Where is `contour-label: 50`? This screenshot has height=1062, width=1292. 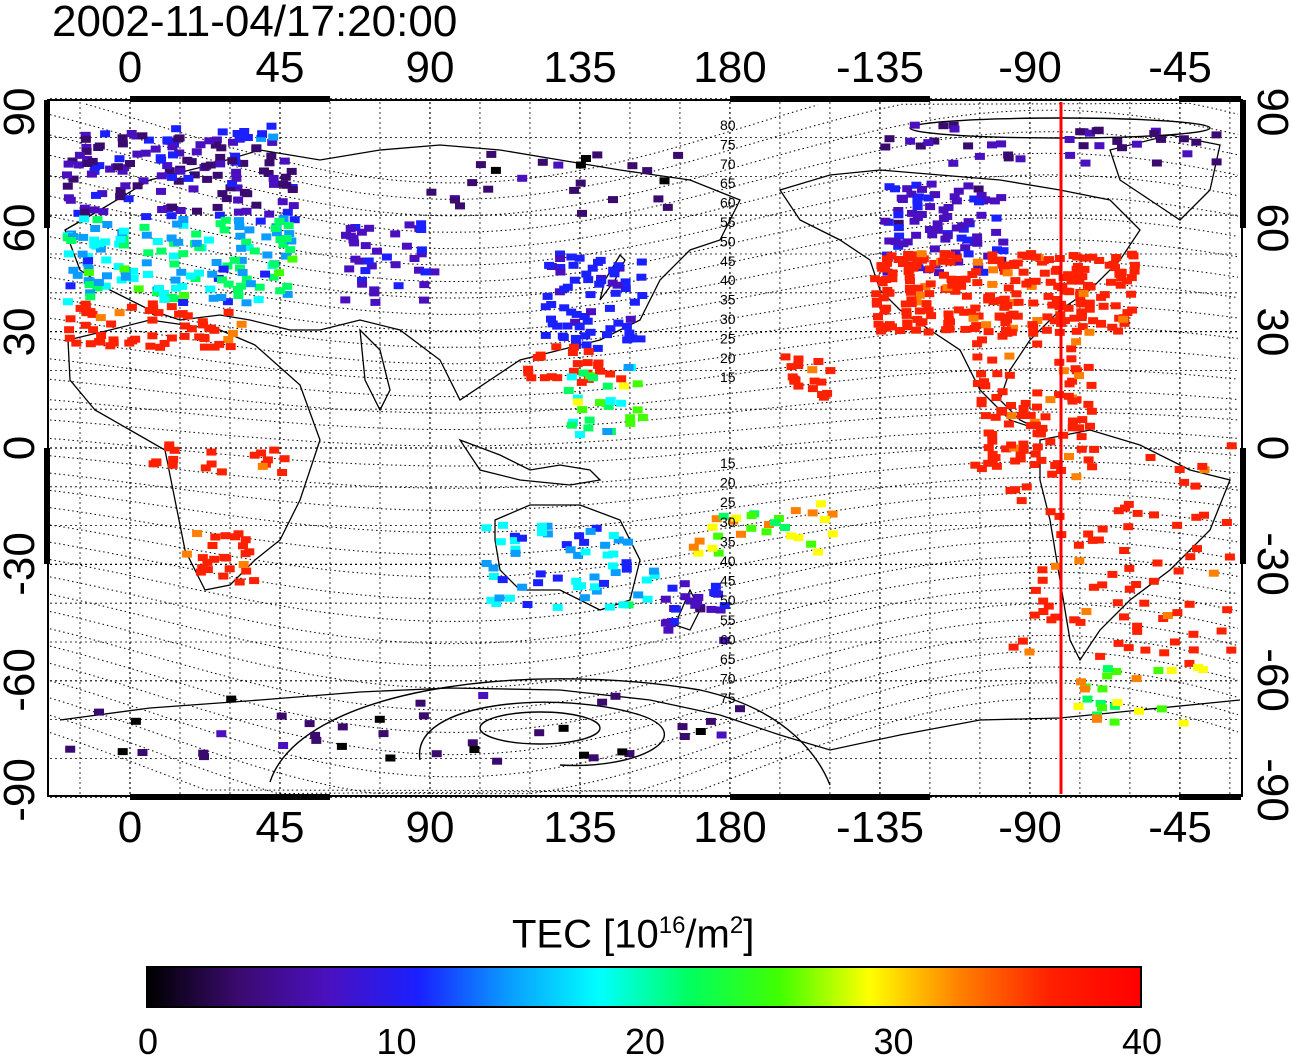
contour-label: 50 is located at coordinates (728, 241).